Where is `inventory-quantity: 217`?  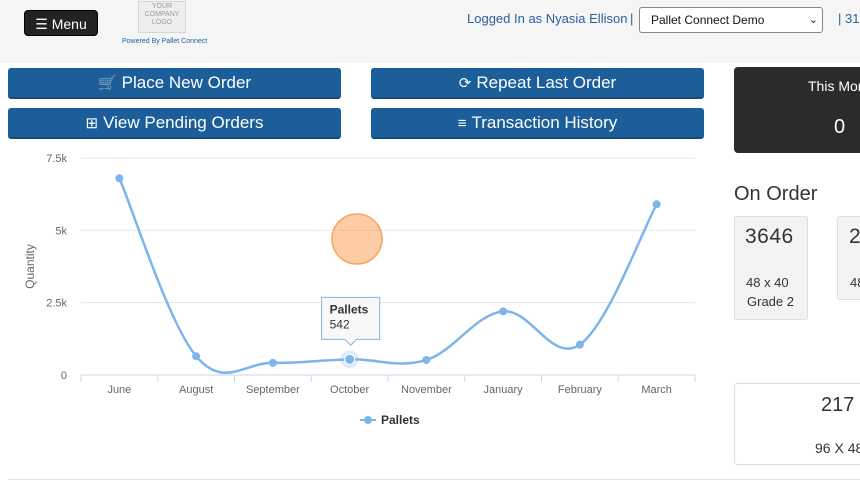 inventory-quantity: 217 is located at coordinates (838, 405).